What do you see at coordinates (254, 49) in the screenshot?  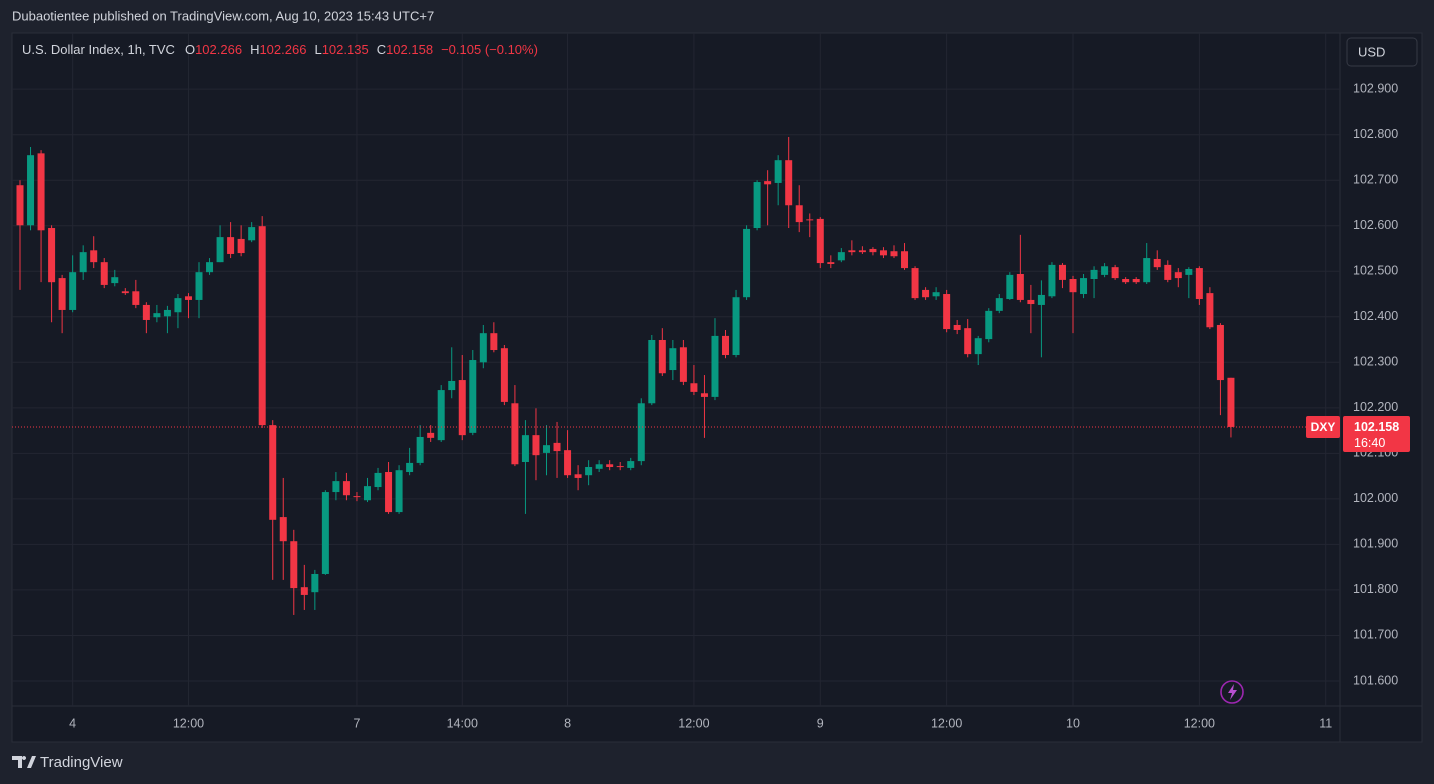 I see `ohlc-label: H` at bounding box center [254, 49].